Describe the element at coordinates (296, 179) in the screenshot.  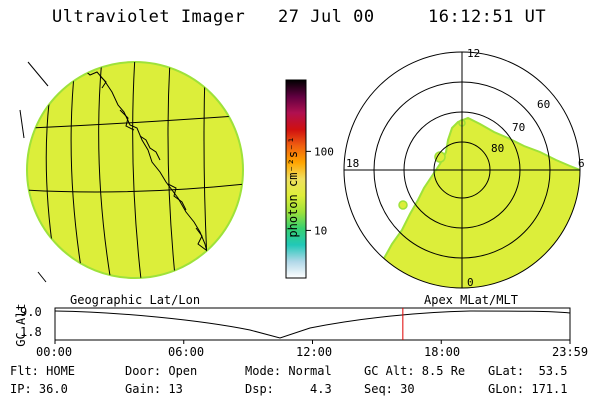
I see `colorbar-fill` at that location.